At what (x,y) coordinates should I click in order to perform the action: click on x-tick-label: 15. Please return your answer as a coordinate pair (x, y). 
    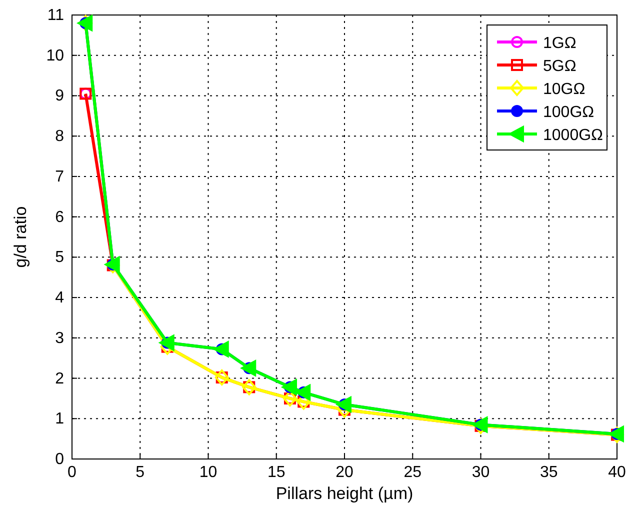
    Looking at the image, I should click on (276, 472).